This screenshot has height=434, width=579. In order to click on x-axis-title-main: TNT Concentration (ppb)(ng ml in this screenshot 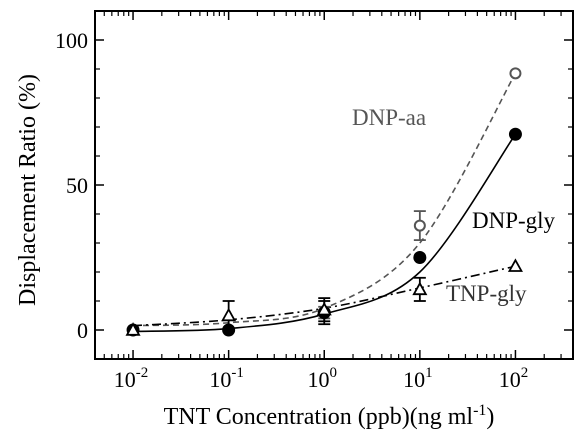, I will do `click(319, 417)`.